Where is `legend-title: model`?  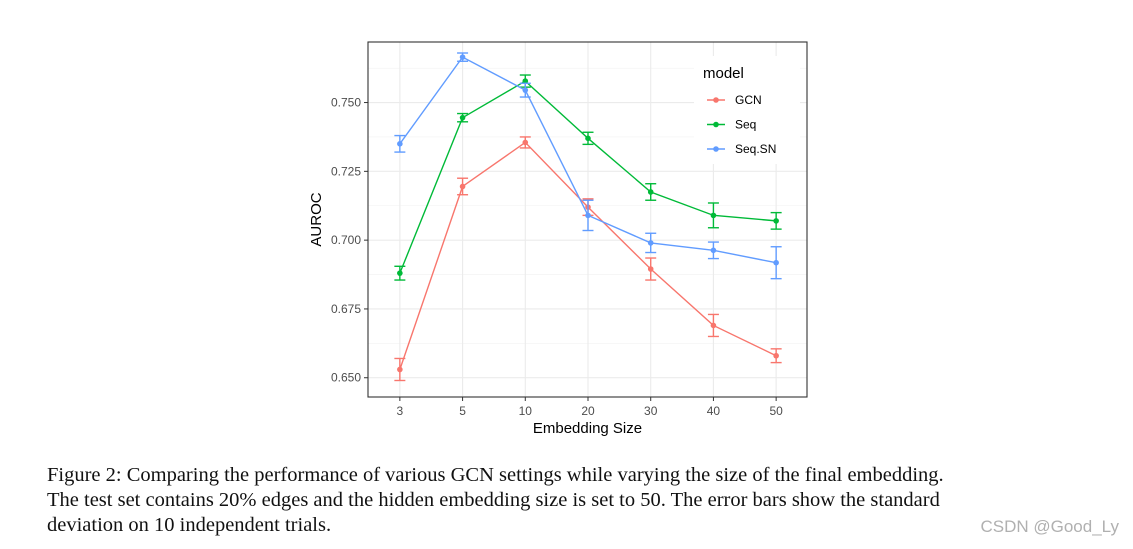
legend-title: model is located at coordinates (723, 73).